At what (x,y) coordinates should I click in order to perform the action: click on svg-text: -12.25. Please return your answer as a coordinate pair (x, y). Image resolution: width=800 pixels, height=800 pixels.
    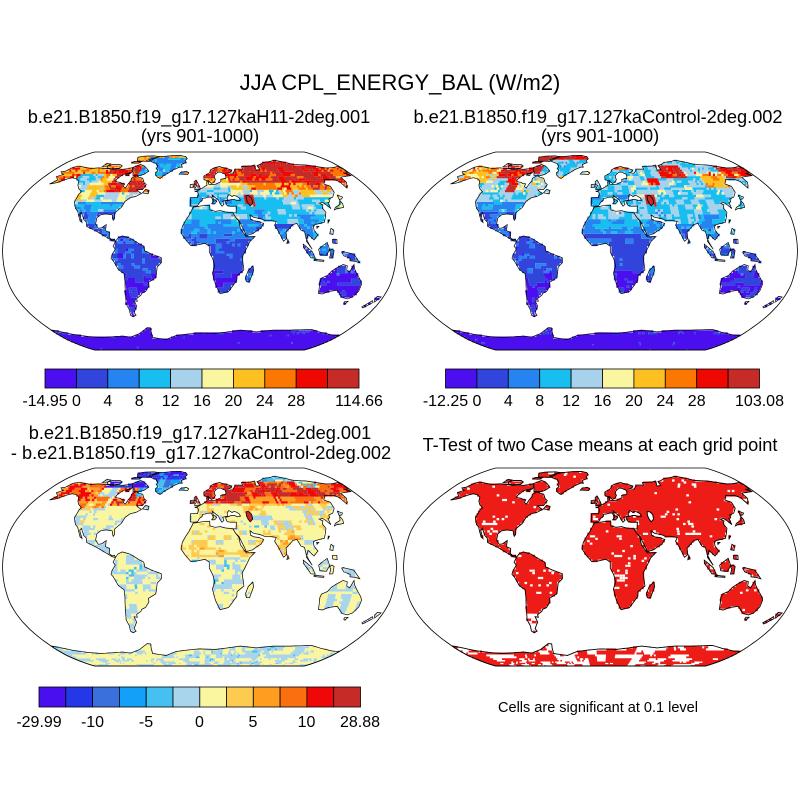
    Looking at the image, I should click on (445, 401).